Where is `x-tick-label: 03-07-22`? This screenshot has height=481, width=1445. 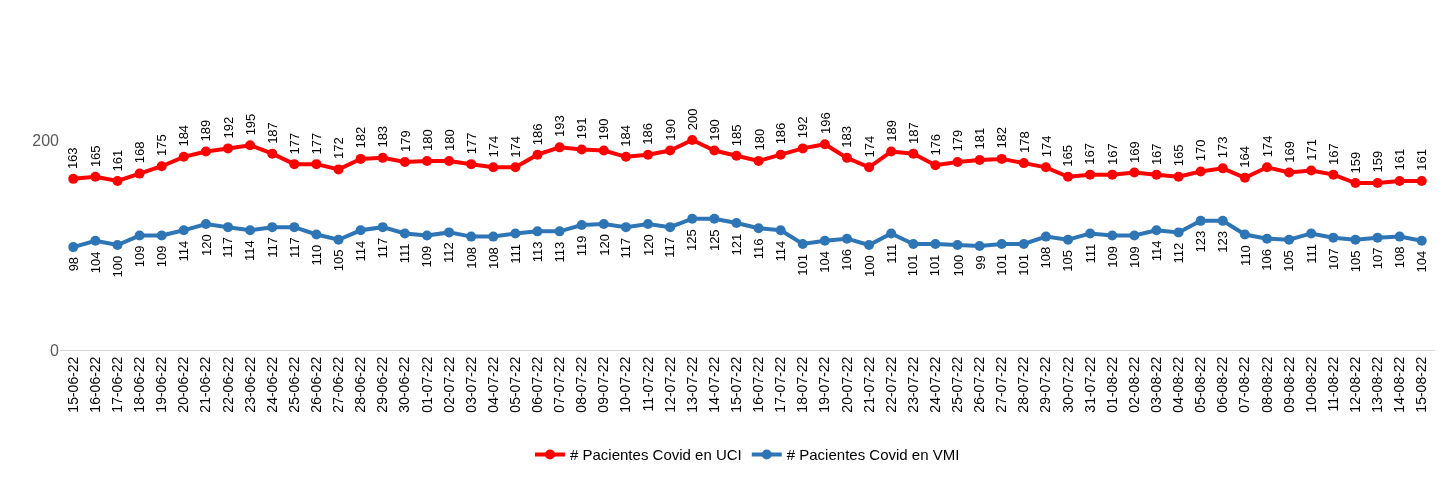 x-tick-label: 03-07-22 is located at coordinates (470, 384).